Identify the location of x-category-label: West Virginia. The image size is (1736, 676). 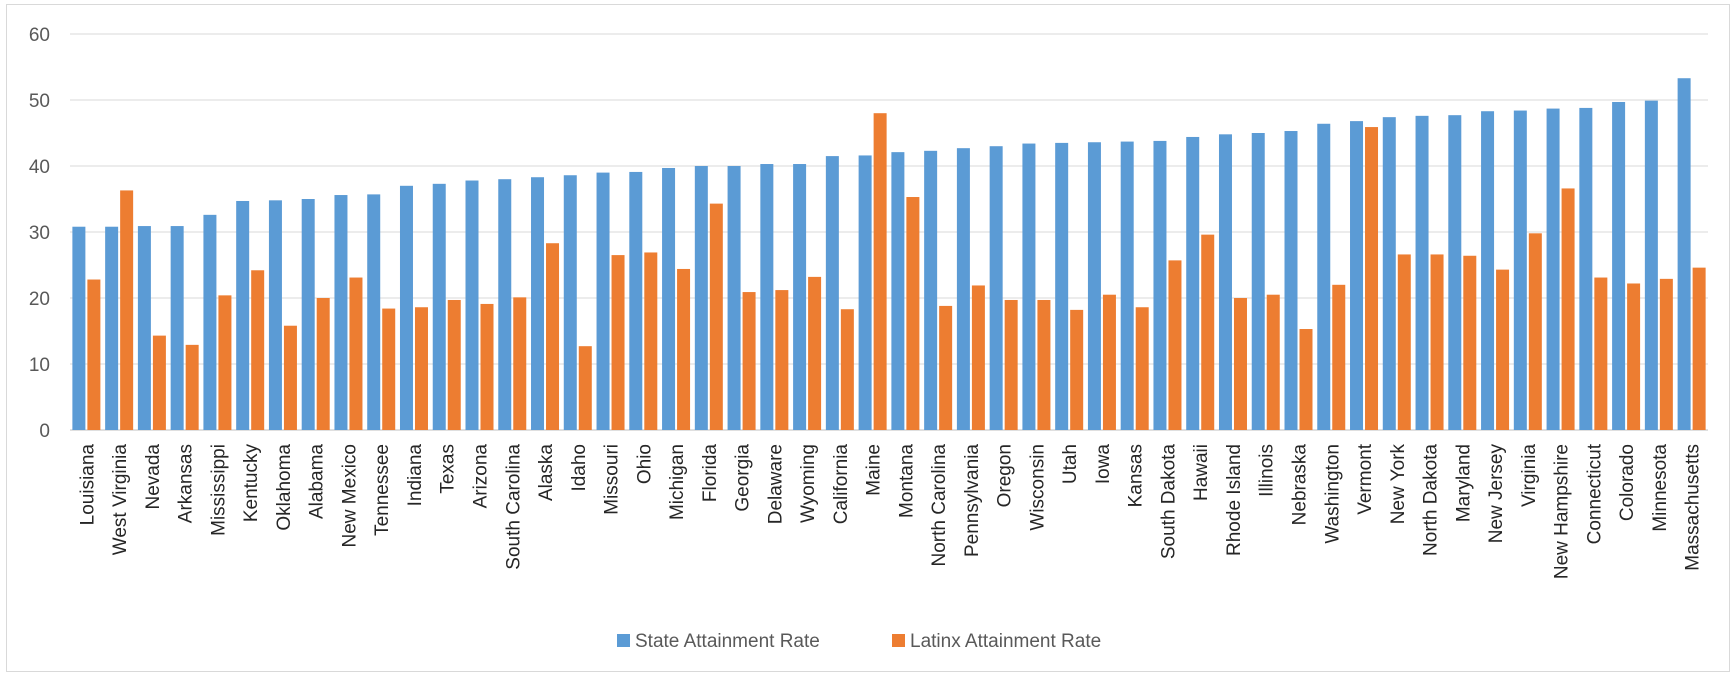
(120, 500).